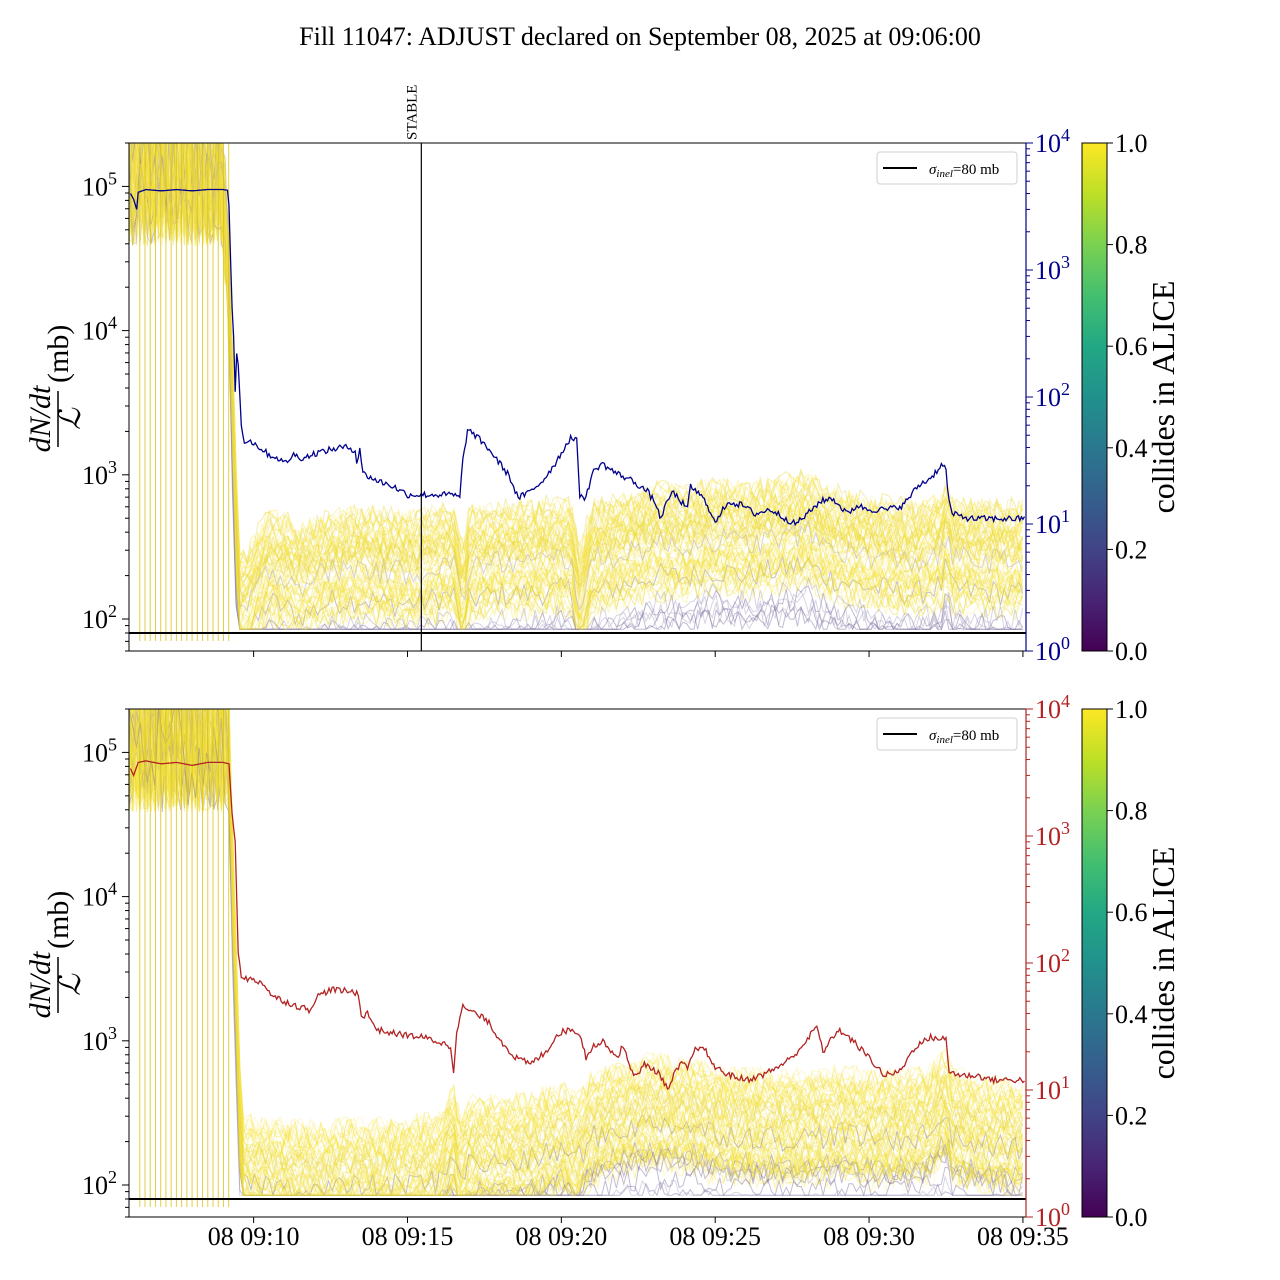 Image resolution: width=1280 pixels, height=1280 pixels. Describe the element at coordinates (1052, 268) in the screenshot. I see `right-tick-label: 10³` at that location.